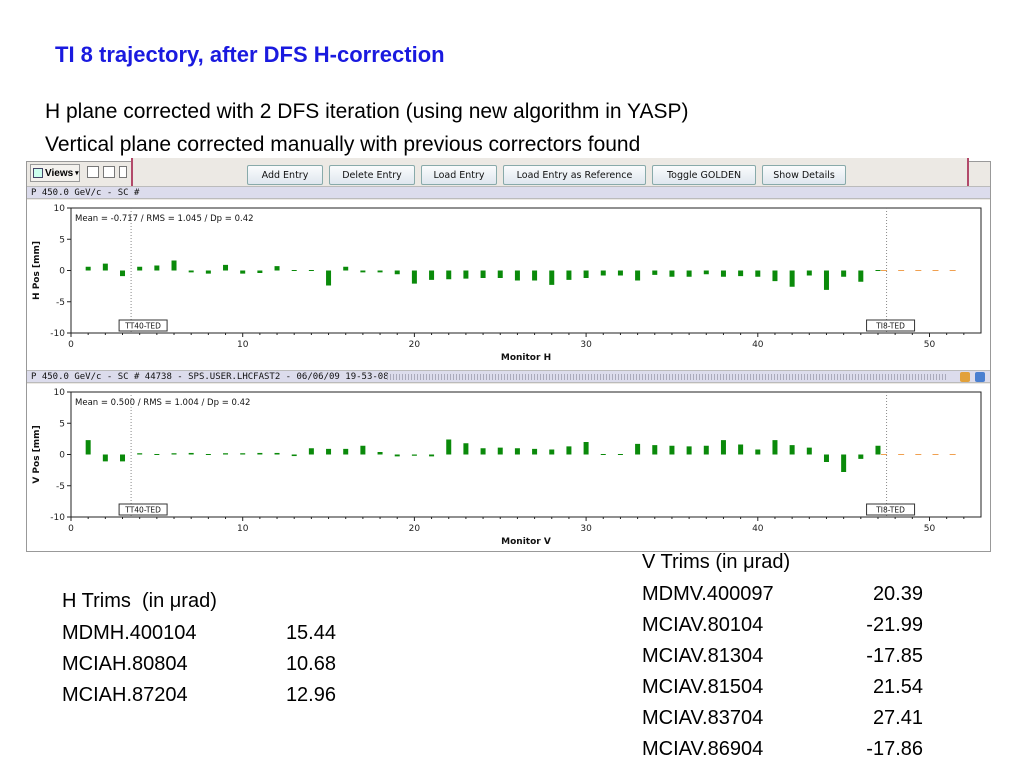 This screenshot has width=1024, height=768. What do you see at coordinates (897, 718) in the screenshot?
I see `trim-value: 27.41` at bounding box center [897, 718].